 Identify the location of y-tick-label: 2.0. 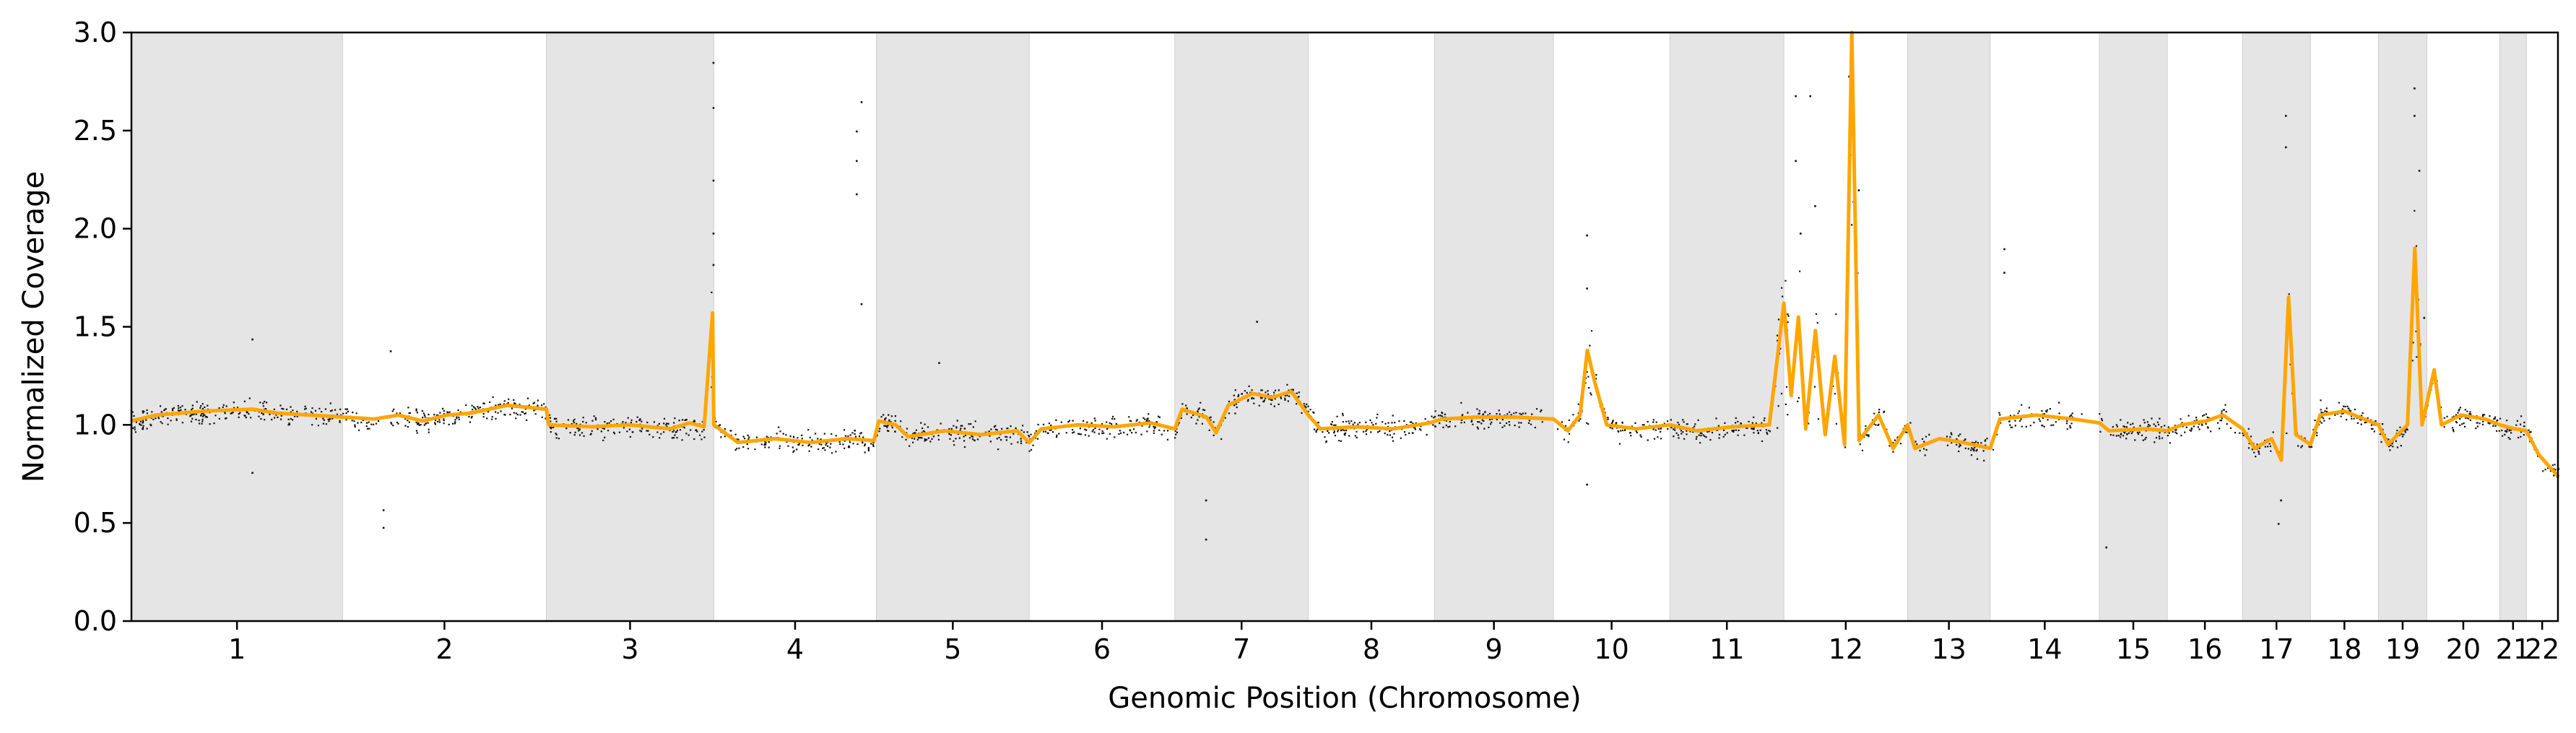
(95, 229).